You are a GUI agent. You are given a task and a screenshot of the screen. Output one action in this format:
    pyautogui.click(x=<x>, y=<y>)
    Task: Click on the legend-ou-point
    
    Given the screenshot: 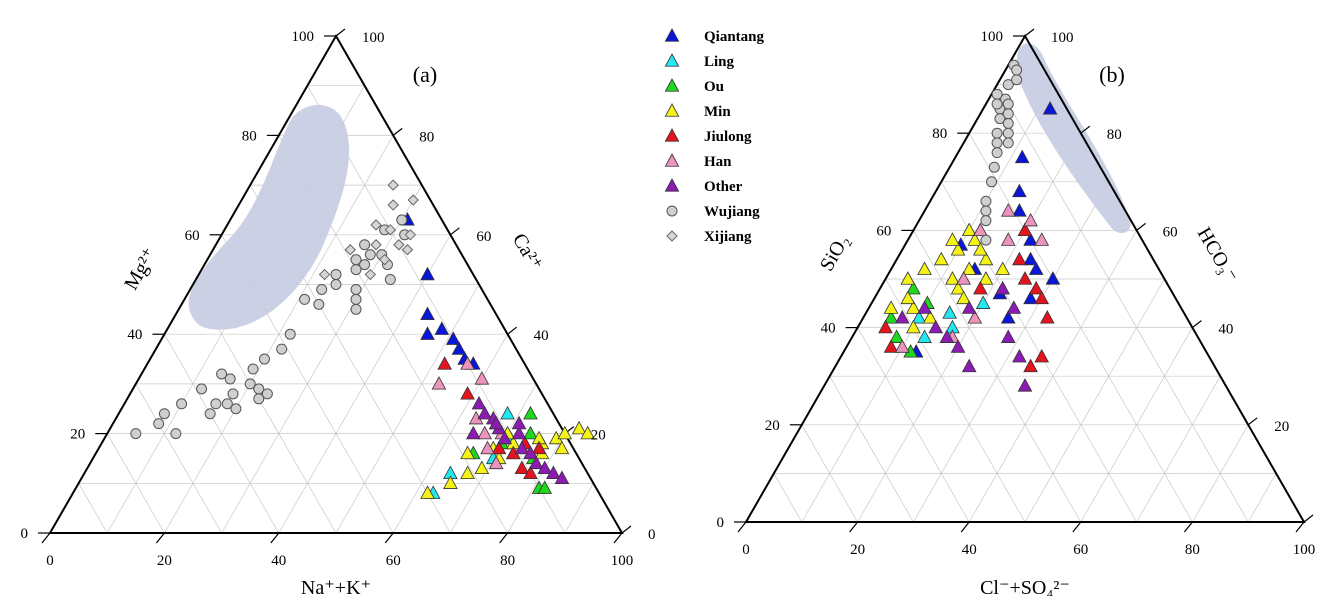 What is the action you would take?
    pyautogui.click(x=672, y=85)
    